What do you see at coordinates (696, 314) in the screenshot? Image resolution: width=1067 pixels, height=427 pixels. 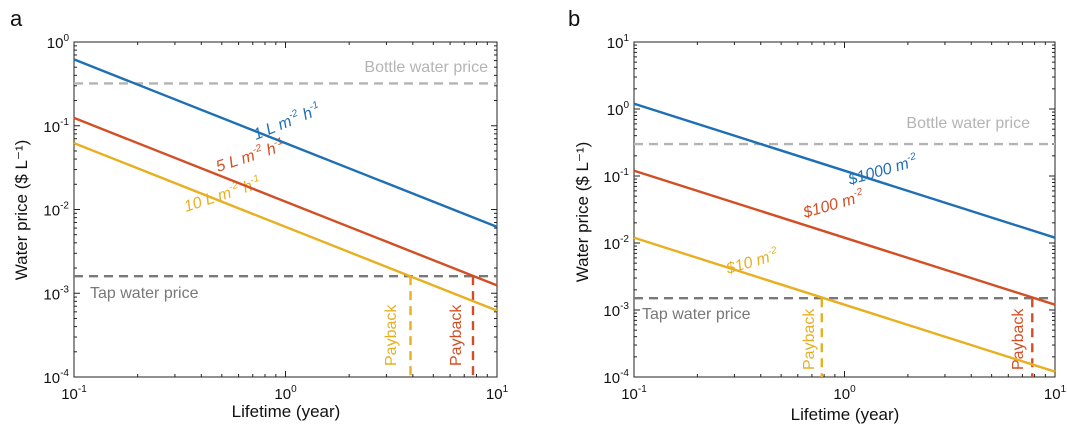 I see `ref-label-b-tap: Tap water price` at bounding box center [696, 314].